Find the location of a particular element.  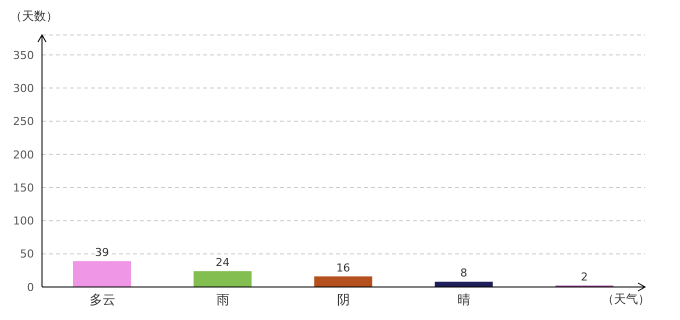

x-axis-title: （天气） is located at coordinates (626, 299).